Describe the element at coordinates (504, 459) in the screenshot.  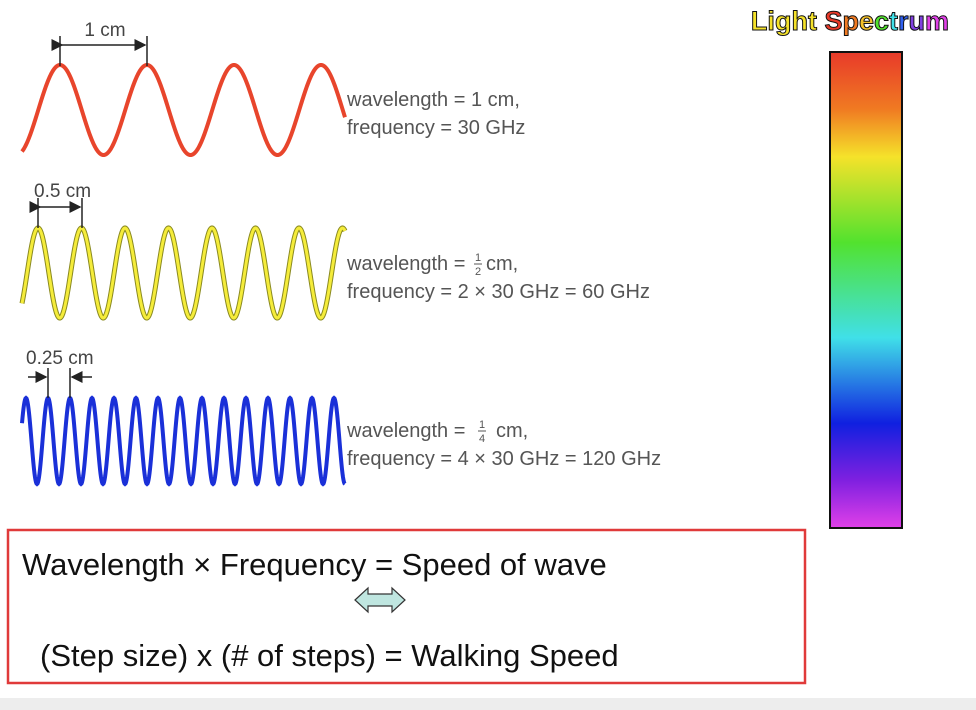
I see `frequency-label: frequency = 4 × 30 GHz = 120 GHz` at that location.